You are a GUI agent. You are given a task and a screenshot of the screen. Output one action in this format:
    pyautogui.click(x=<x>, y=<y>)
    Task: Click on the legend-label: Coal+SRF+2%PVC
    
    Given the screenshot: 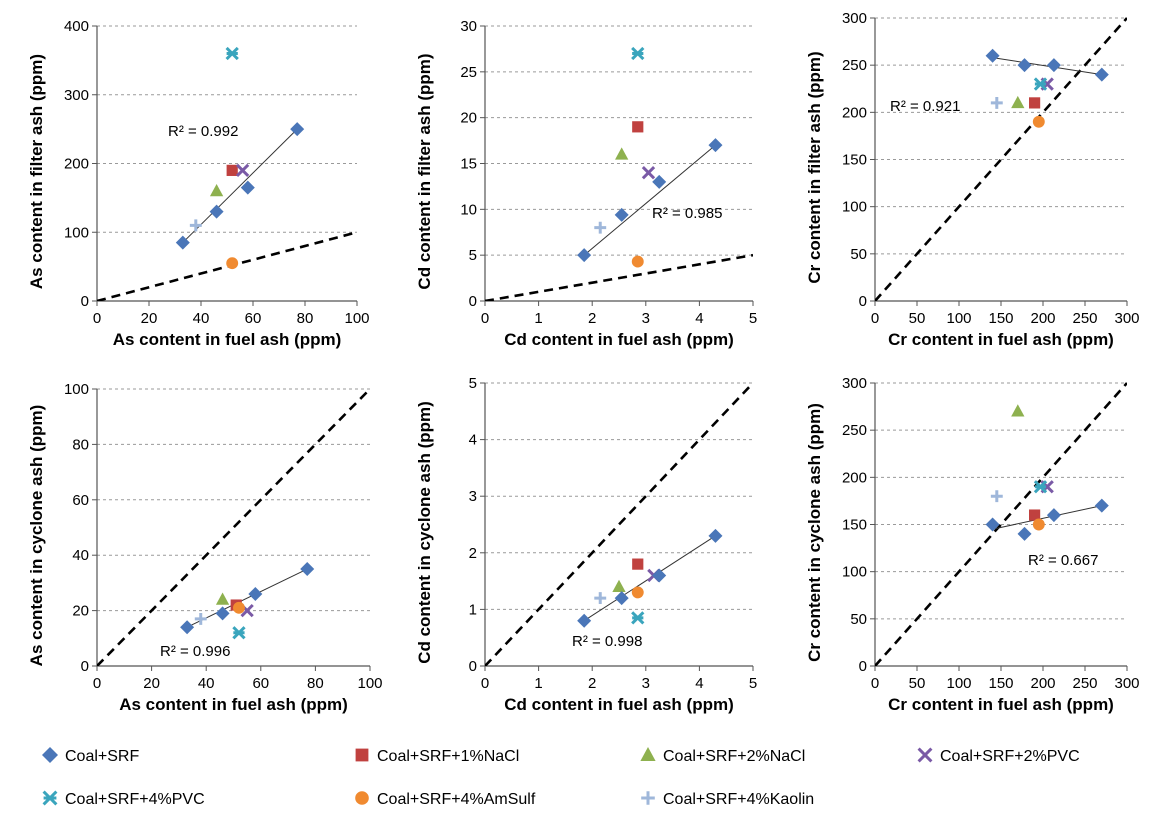 What is the action you would take?
    pyautogui.click(x=1010, y=756)
    